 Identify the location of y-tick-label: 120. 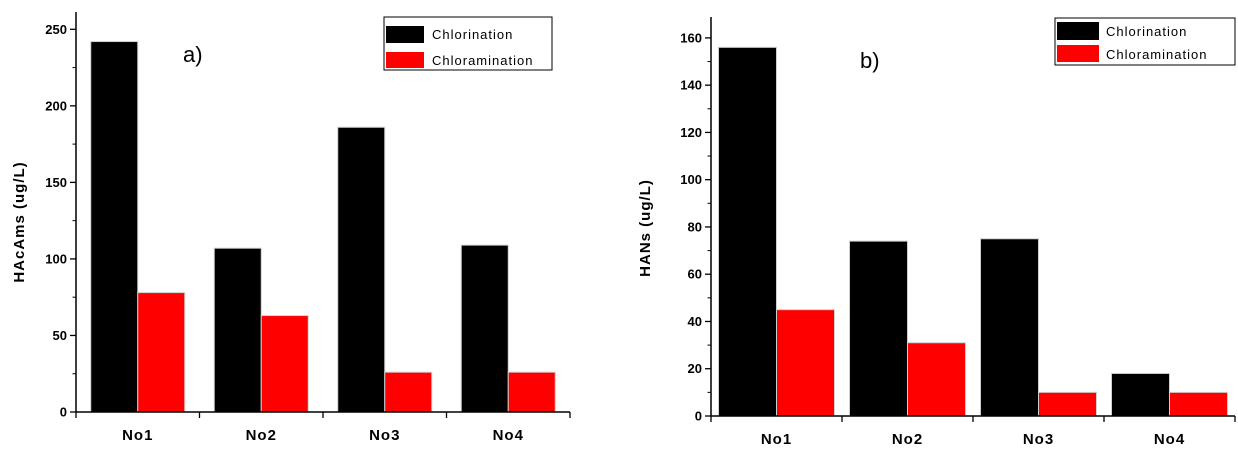
(691, 132).